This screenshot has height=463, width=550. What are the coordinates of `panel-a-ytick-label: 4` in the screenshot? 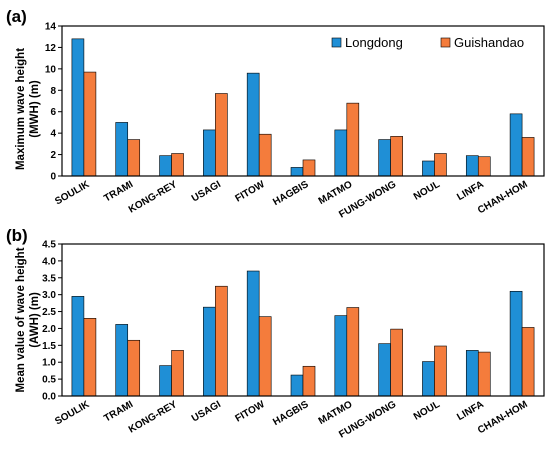 It's located at (53, 134).